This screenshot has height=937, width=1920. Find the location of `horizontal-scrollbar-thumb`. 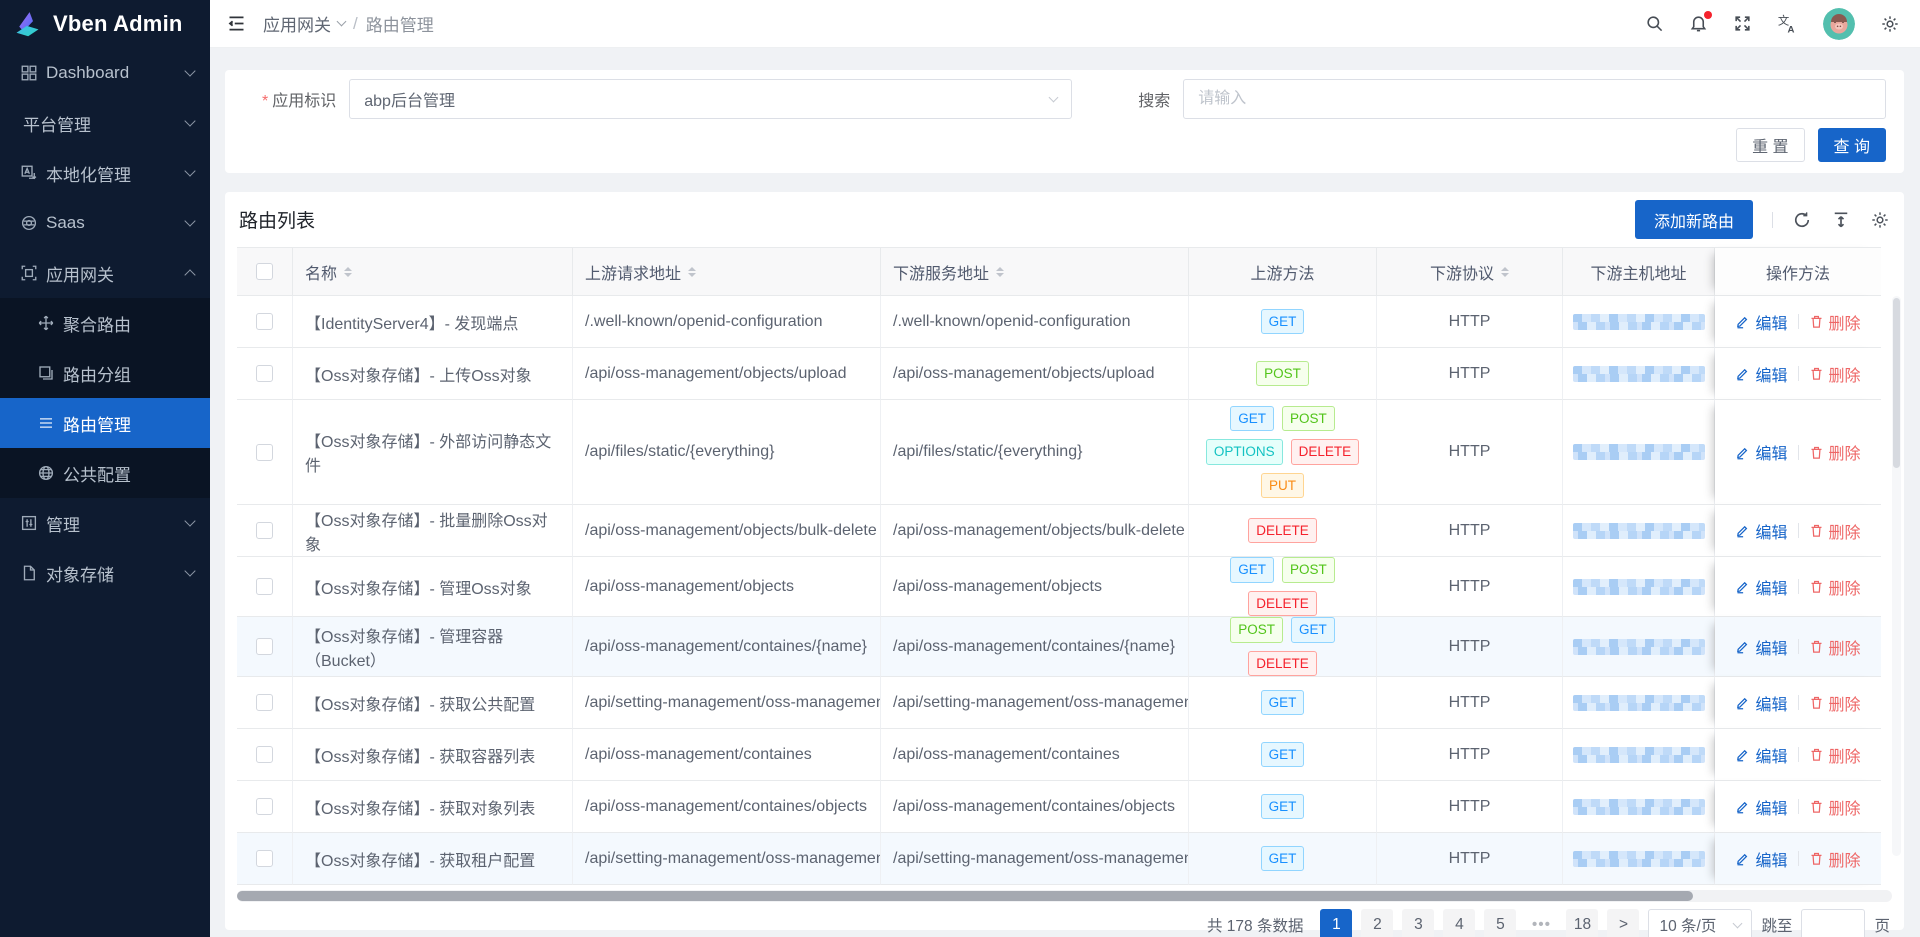

horizontal-scrollbar-thumb is located at coordinates (965, 896).